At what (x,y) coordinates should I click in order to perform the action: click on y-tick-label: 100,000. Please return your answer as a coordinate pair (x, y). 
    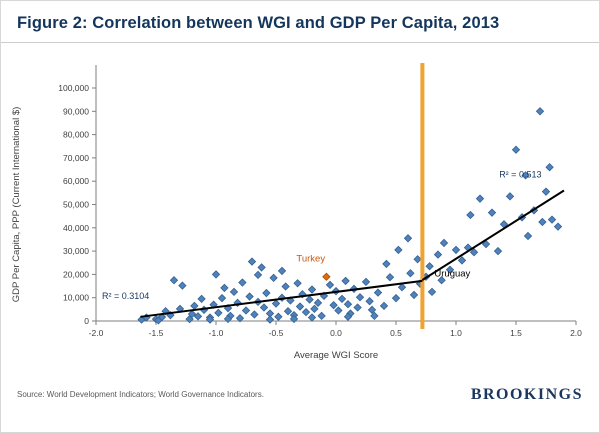
    Looking at the image, I should click on (73, 88).